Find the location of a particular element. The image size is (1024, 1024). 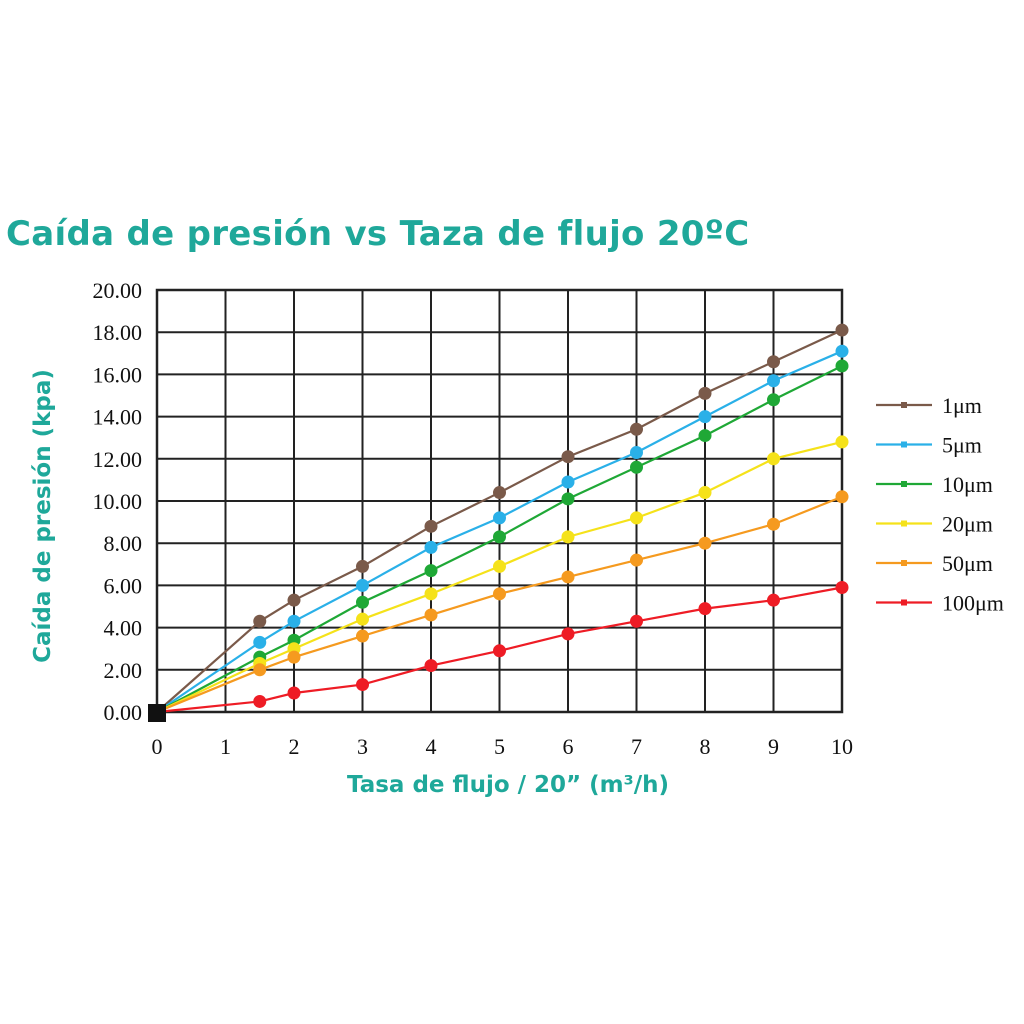

x-axis-ticks: 0 1 2 3 4 5 6 7 8 9 10 is located at coordinates (503, 746).